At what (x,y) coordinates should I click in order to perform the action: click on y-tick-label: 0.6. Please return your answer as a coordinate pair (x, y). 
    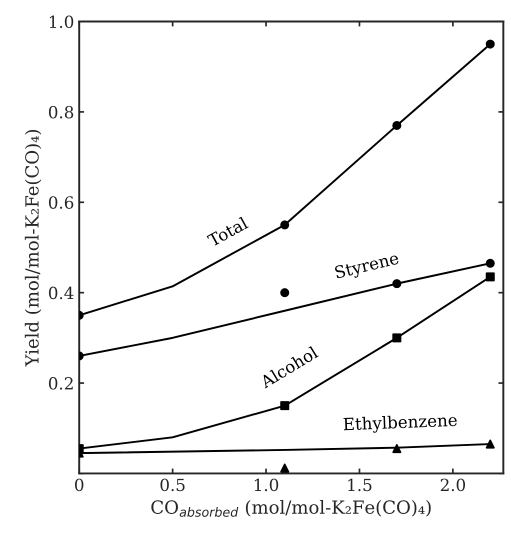
    Looking at the image, I should click on (61, 202).